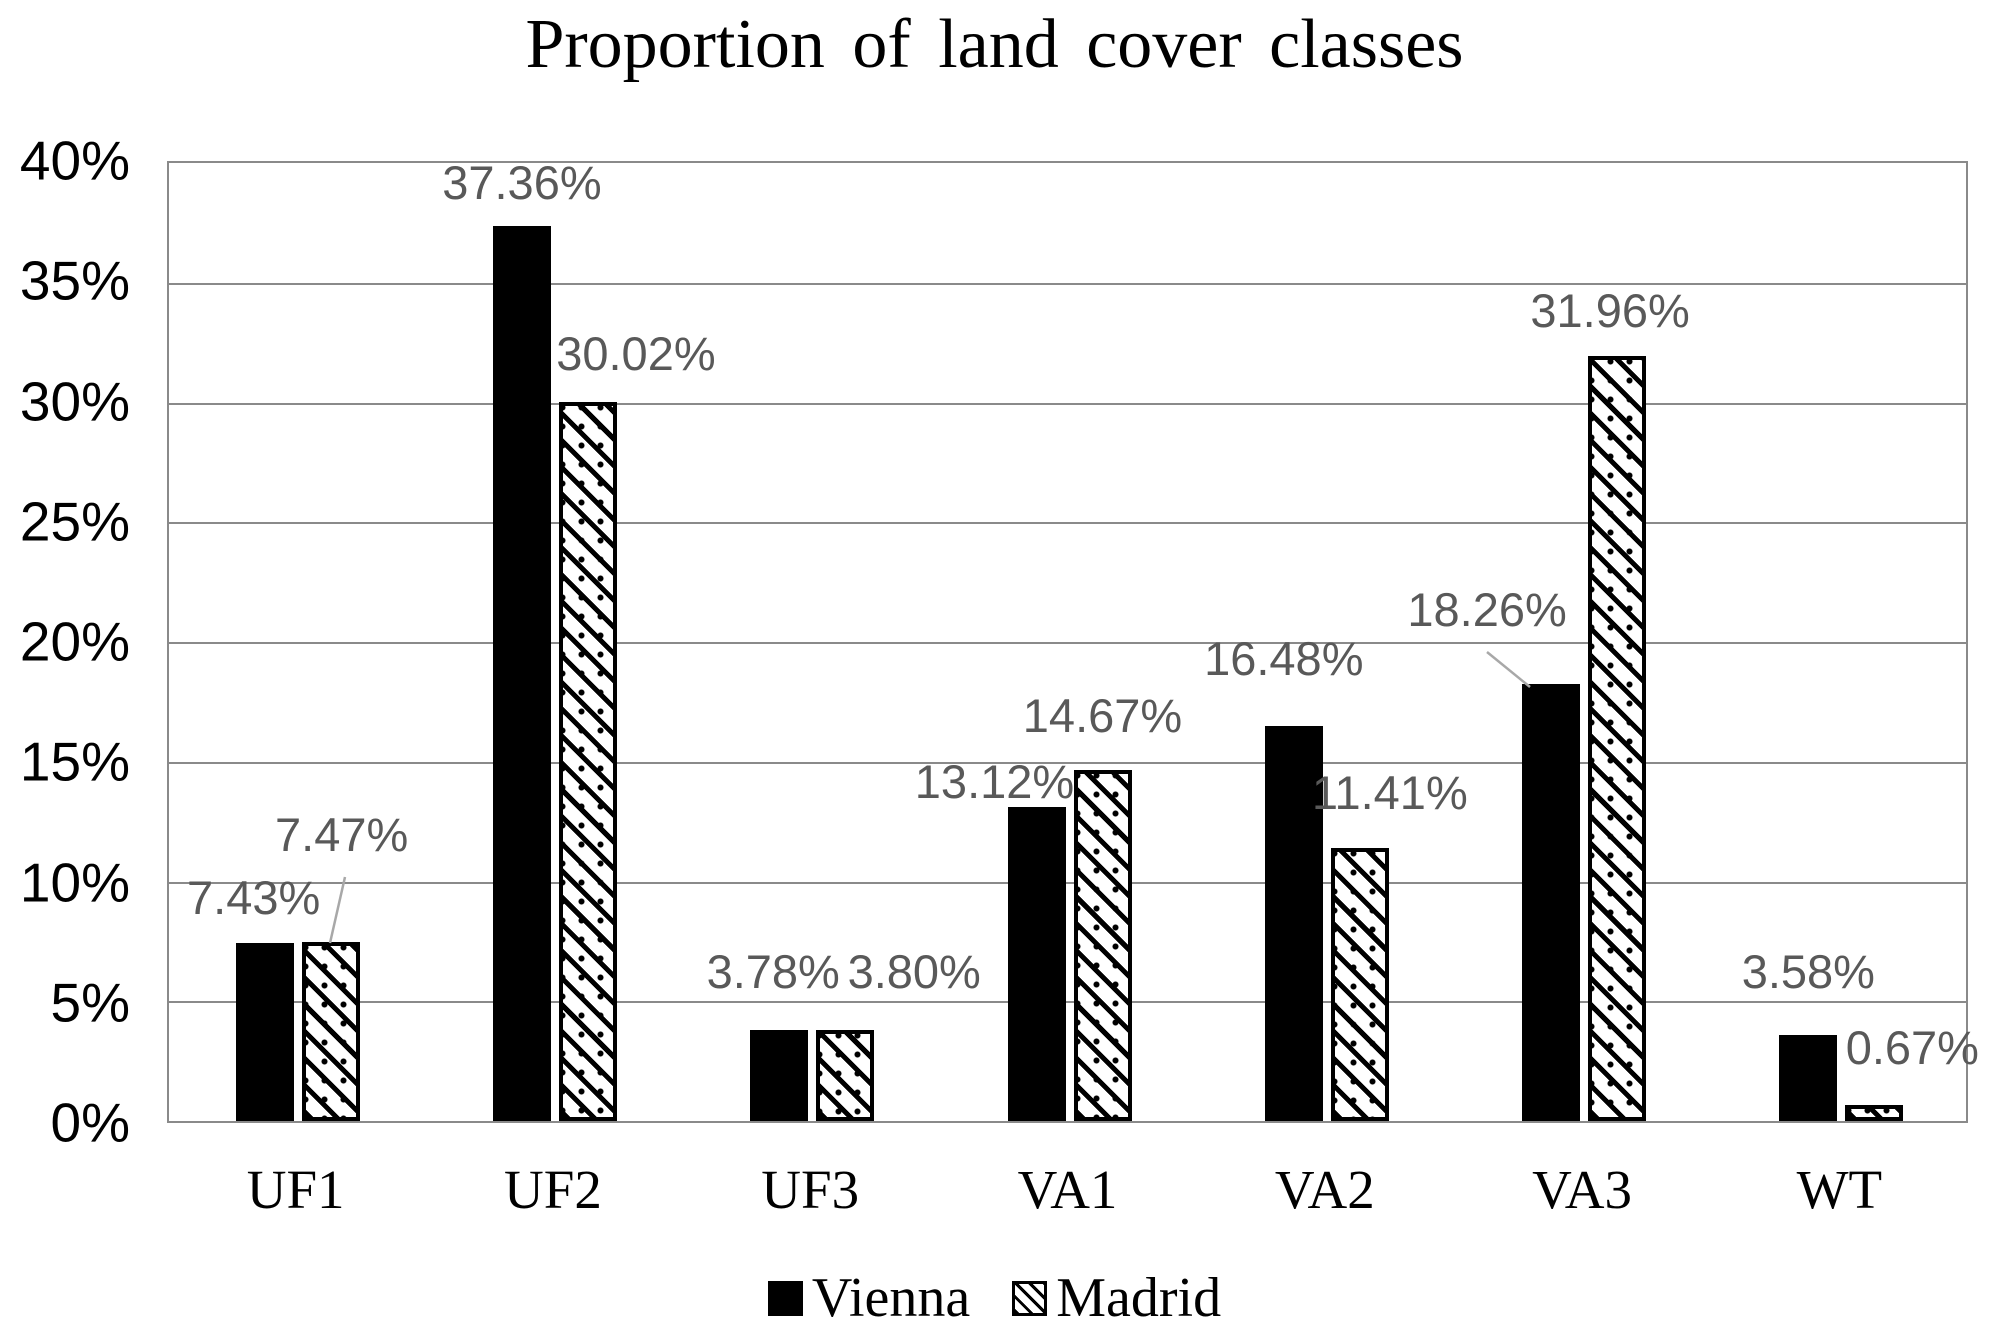  What do you see at coordinates (1389, 792) in the screenshot?
I see `value-label-madrid-va2: 11.41%` at bounding box center [1389, 792].